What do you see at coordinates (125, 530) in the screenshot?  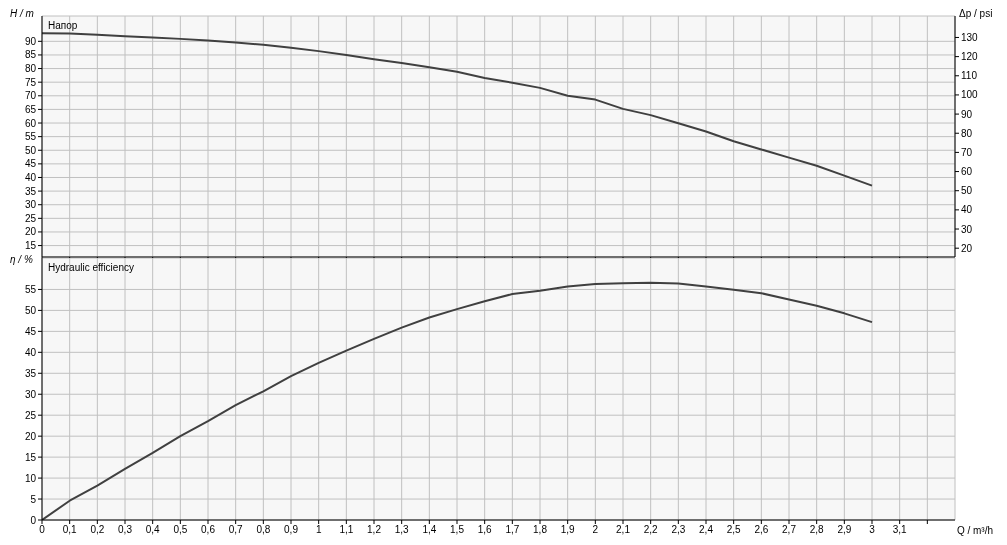 I see `x-tick-label: 0,3` at bounding box center [125, 530].